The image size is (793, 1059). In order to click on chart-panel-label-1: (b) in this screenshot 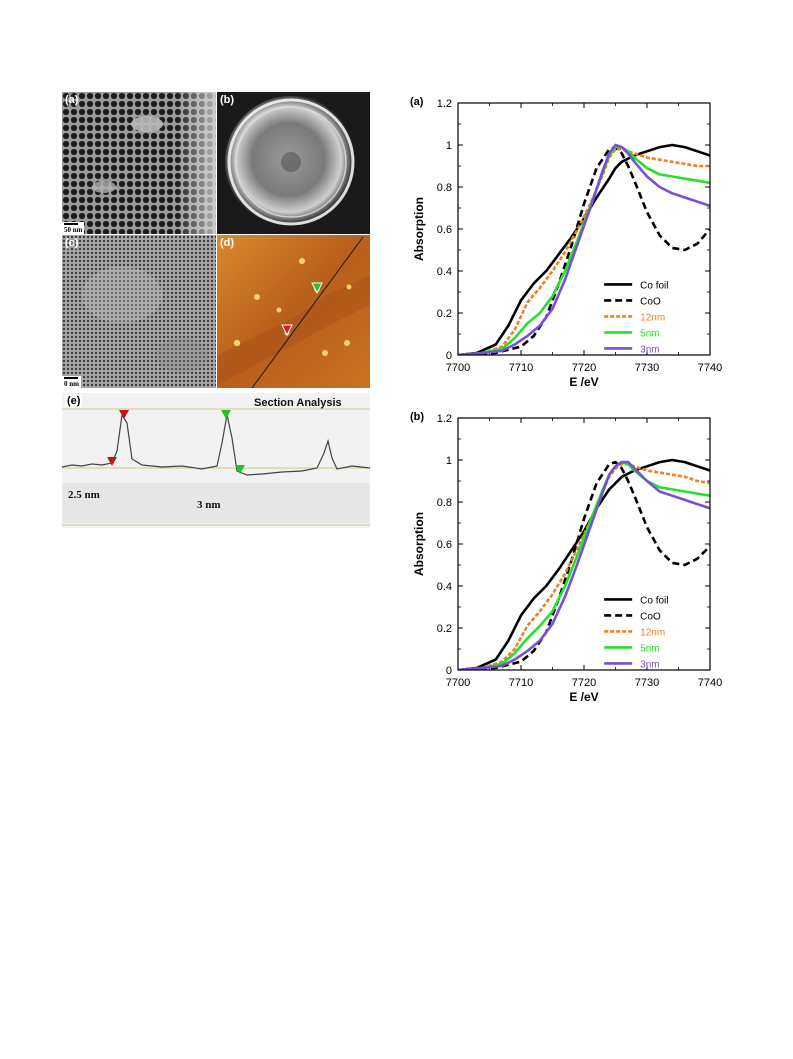, I will do `click(417, 417)`.